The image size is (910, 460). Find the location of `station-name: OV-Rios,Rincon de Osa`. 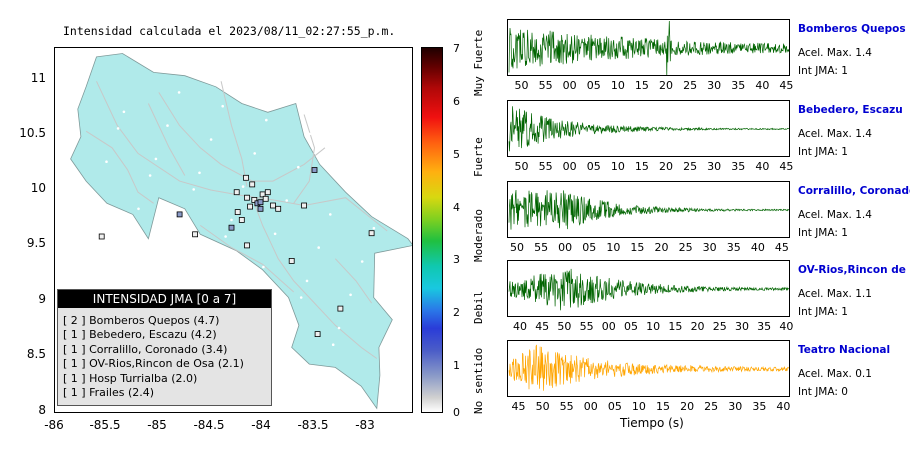

station-name: OV-Rios,Rincon de Osa is located at coordinates (854, 270).